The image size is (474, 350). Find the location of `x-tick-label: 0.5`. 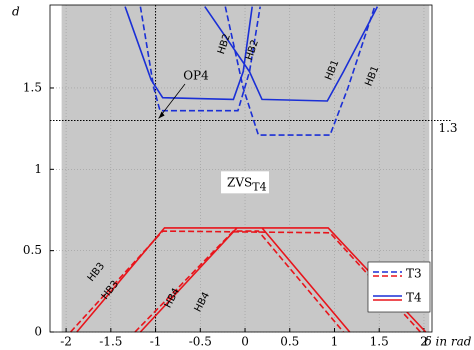

x-tick-label: 0.5 is located at coordinates (289, 342).